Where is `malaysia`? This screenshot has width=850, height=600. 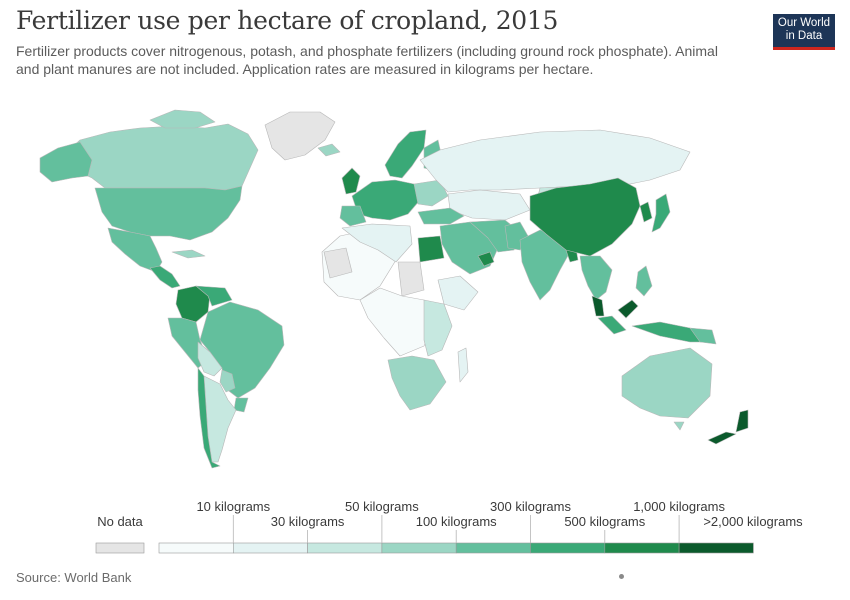 malaysia is located at coordinates (598, 306).